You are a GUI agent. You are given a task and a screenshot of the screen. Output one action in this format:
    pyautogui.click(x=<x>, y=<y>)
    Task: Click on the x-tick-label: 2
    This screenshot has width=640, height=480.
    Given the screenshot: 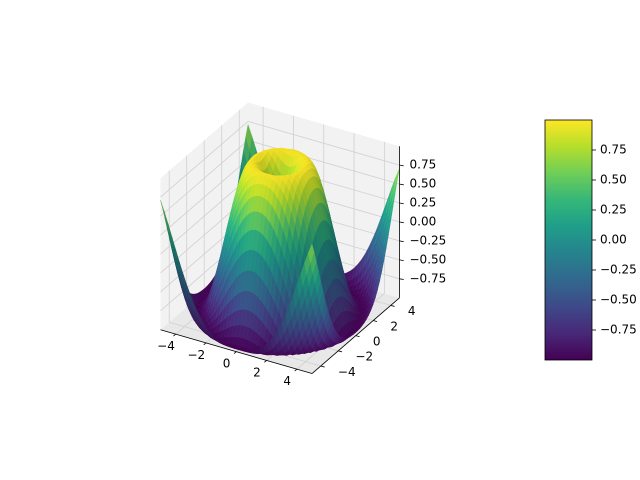 What is the action you would take?
    pyautogui.click(x=257, y=372)
    